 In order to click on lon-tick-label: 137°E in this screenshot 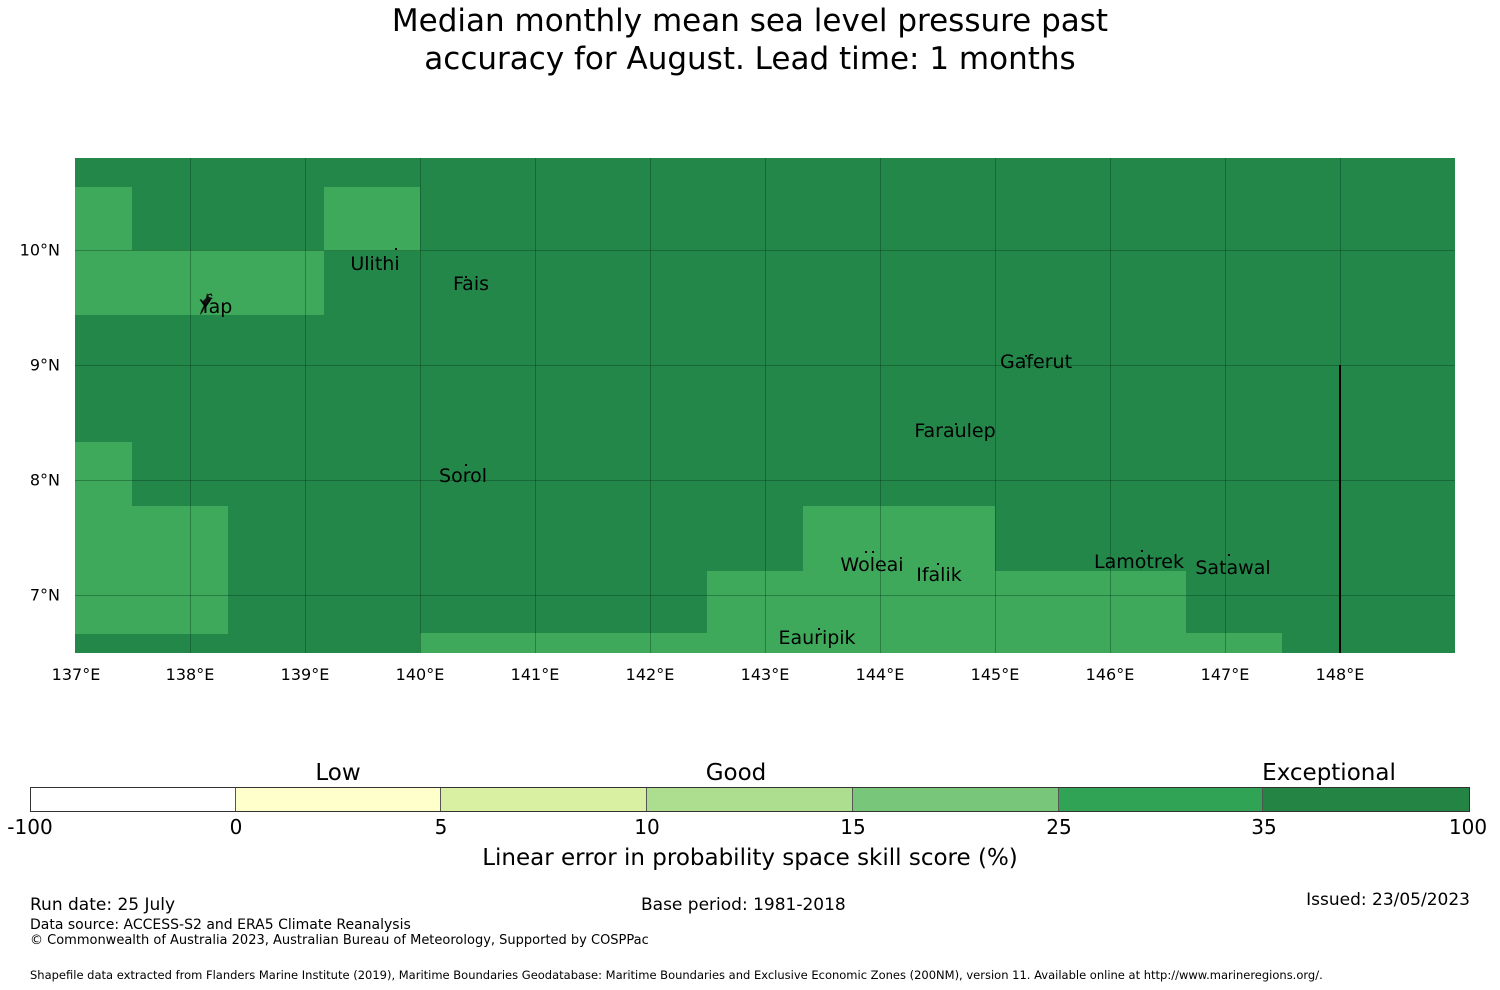, I will do `click(76, 674)`.